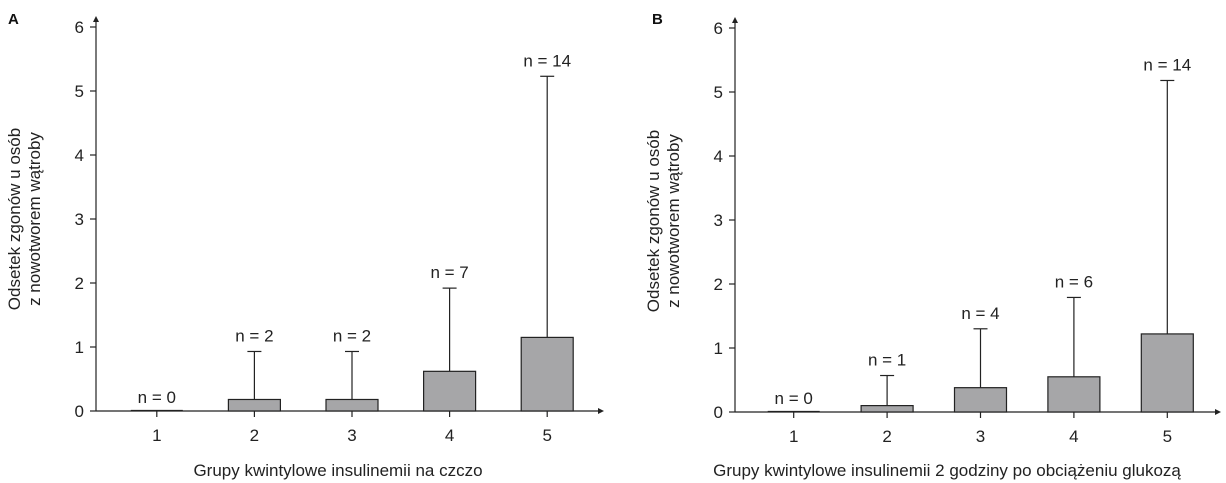 The image size is (1226, 483). What do you see at coordinates (449, 272) in the screenshot?
I see `data-label: n = 7` at bounding box center [449, 272].